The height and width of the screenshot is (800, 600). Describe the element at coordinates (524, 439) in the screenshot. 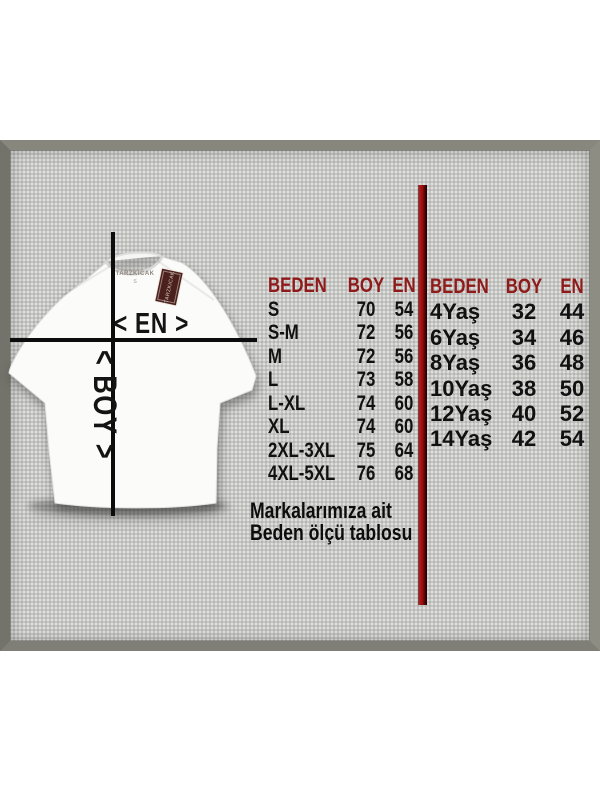

I see `size-value: 42` at that location.